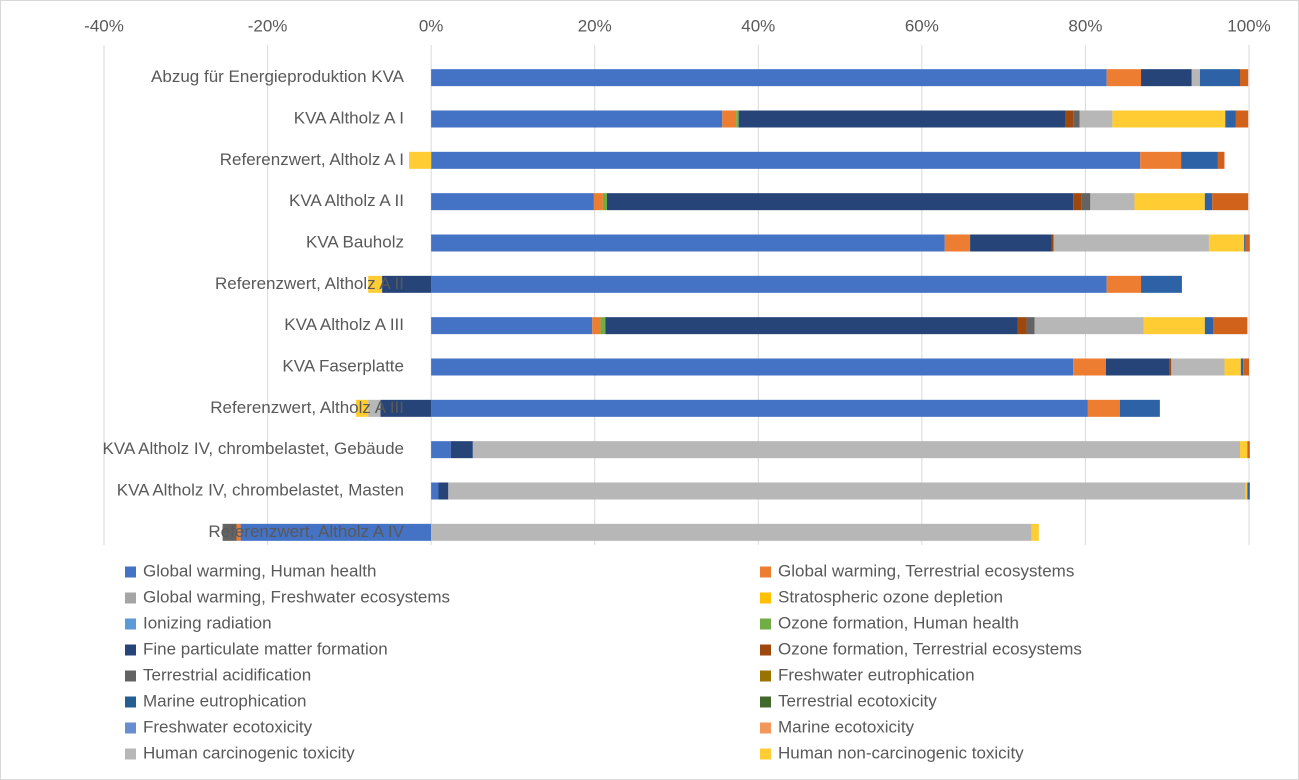 This screenshot has width=1299, height=780. I want to click on legend-label: Ozone formation, Human health, so click(898, 622).